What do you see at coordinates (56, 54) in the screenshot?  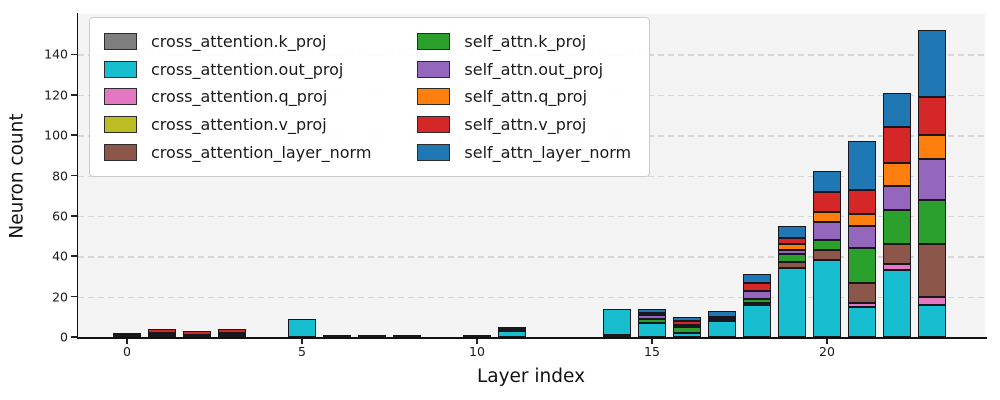 I see `y-tick-label-140: 140` at bounding box center [56, 54].